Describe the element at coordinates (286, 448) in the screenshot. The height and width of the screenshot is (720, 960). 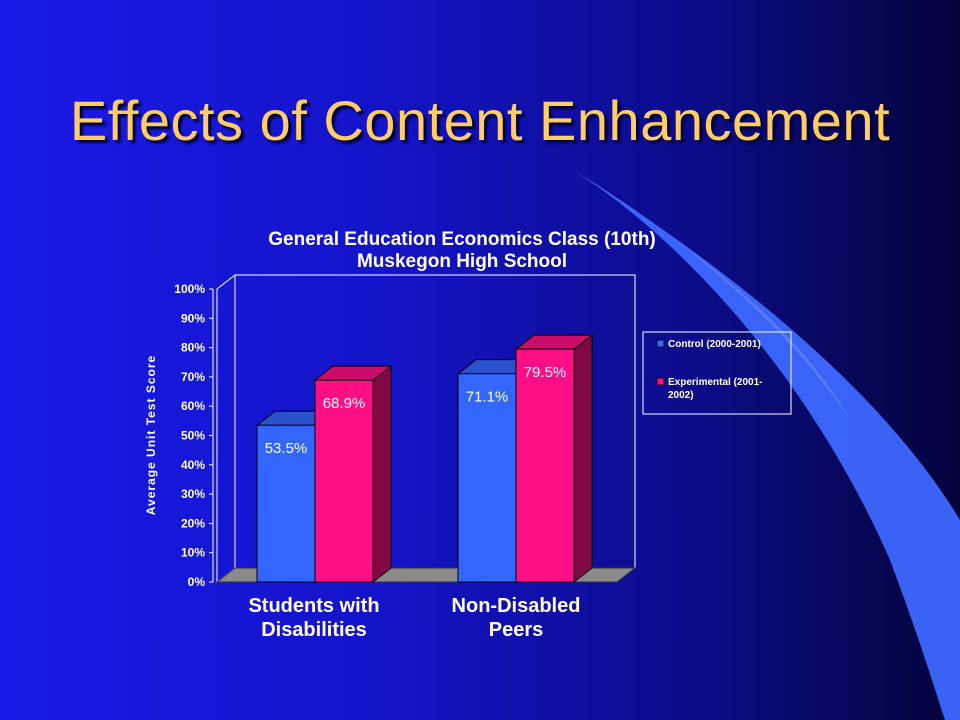
I see `data-label: 53.5%` at that location.